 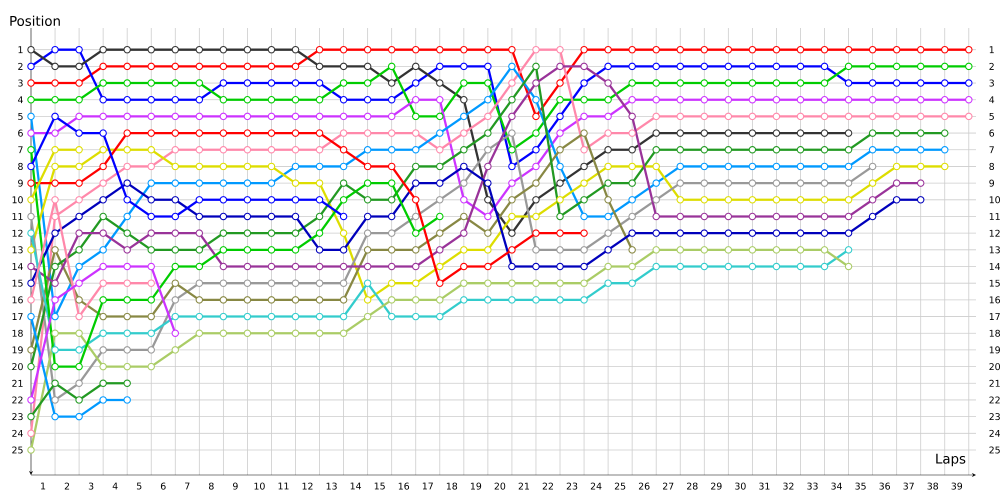 What do you see at coordinates (991, 133) in the screenshot?
I see `y2-tick-label: 6` at bounding box center [991, 133].